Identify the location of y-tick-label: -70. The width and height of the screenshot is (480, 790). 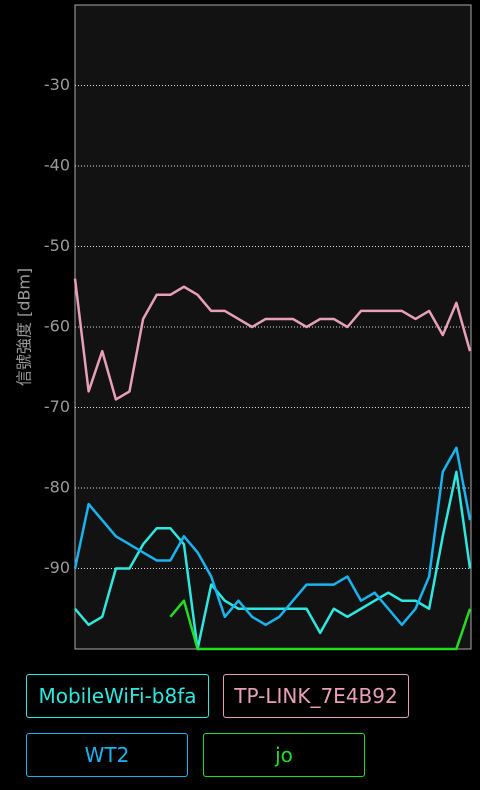
(57, 406).